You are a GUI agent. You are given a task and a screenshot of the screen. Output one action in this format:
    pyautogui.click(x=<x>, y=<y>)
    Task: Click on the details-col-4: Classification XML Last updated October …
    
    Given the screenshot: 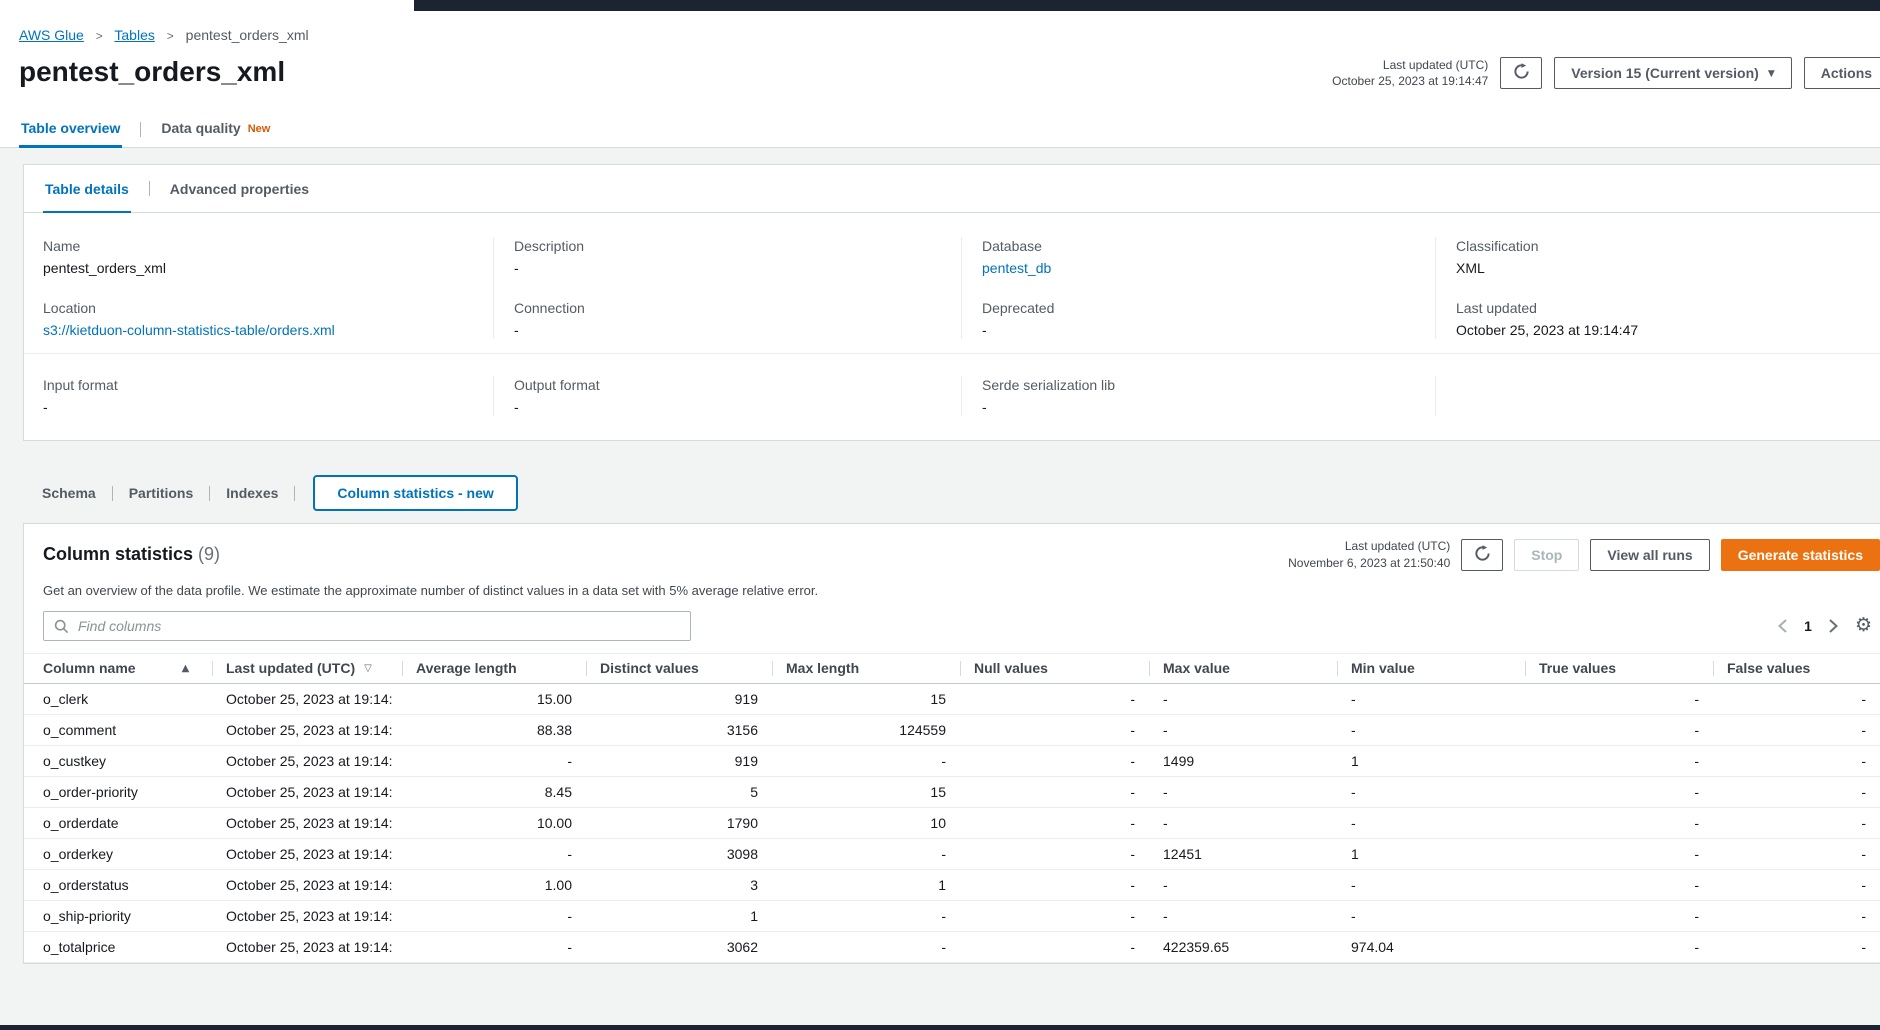 What is the action you would take?
    pyautogui.click(x=1657, y=288)
    